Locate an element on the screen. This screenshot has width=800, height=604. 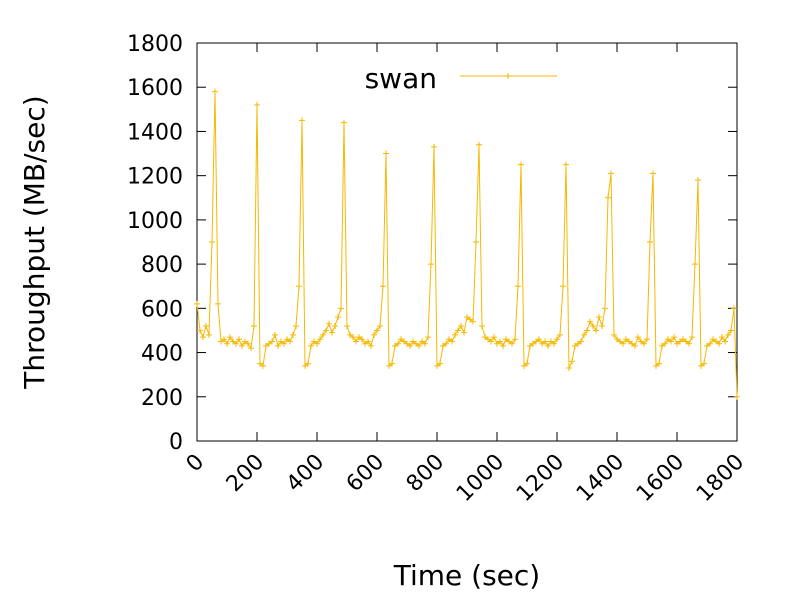
y-tick-label: 800 is located at coordinates (162, 265).